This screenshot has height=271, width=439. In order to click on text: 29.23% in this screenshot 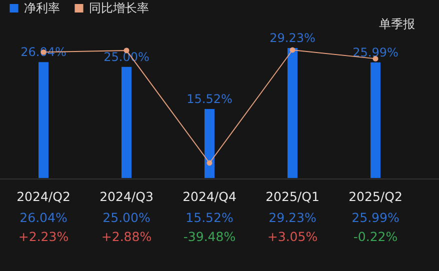, I will do `click(293, 38)`.